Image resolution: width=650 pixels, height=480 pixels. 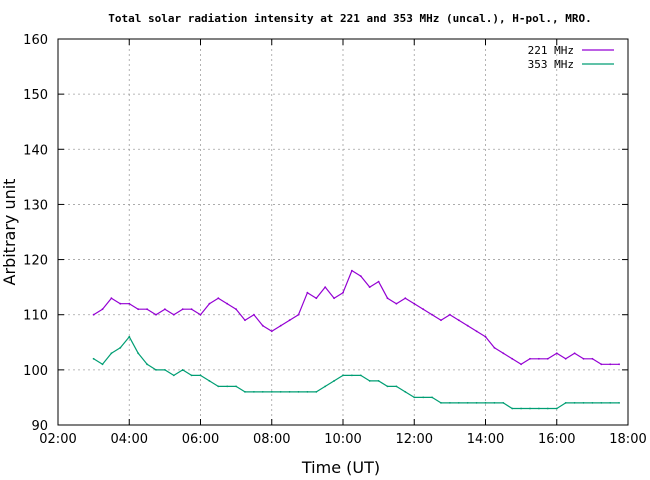 What do you see at coordinates (129, 439) in the screenshot?
I see `x-tick-label: 04:00` at bounding box center [129, 439].